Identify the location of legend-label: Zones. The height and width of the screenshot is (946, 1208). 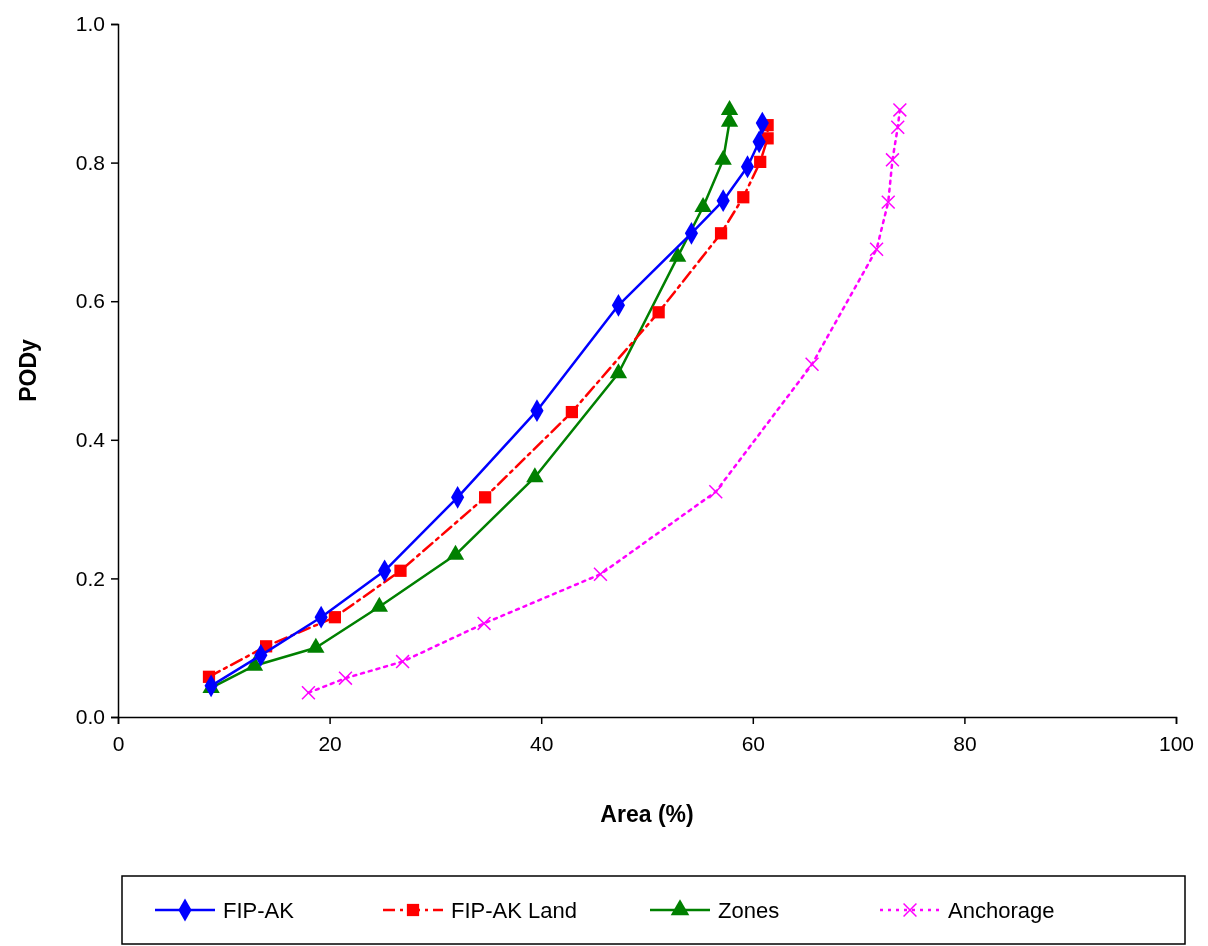
(749, 910).